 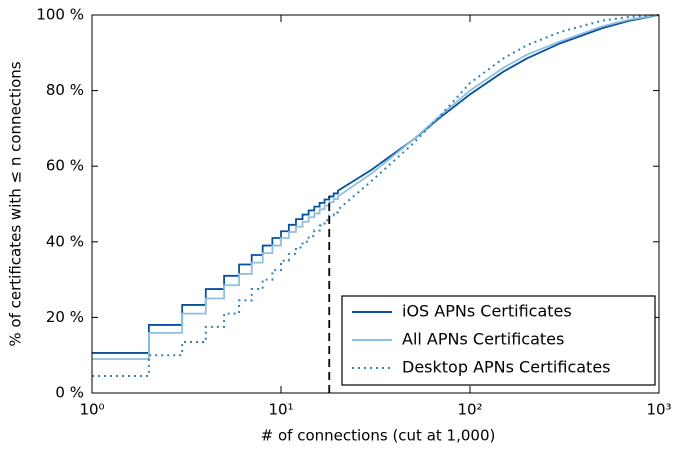 What do you see at coordinates (280, 410) in the screenshot?
I see `x-tick-label: 10¹` at bounding box center [280, 410].